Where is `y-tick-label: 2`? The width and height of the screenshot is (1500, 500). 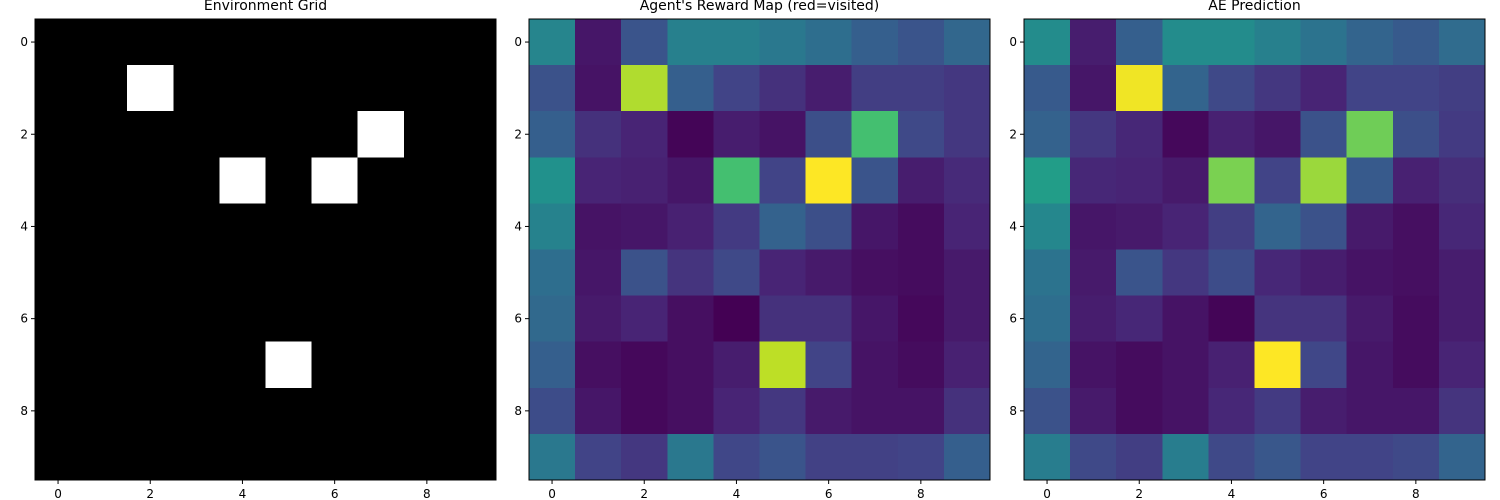 y-tick-label: 2 is located at coordinates (1013, 134).